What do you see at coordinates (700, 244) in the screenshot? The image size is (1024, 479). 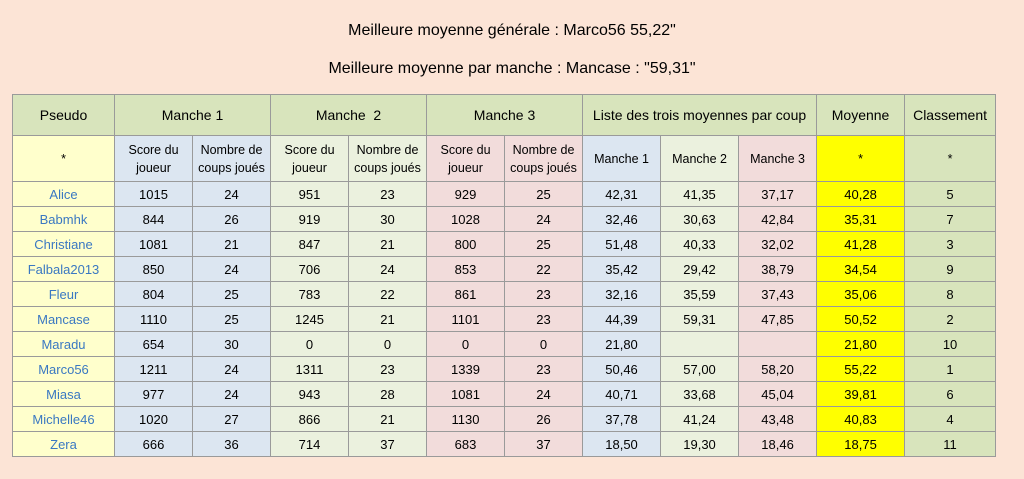 I see `cell-avg-m2: 40,33` at bounding box center [700, 244].